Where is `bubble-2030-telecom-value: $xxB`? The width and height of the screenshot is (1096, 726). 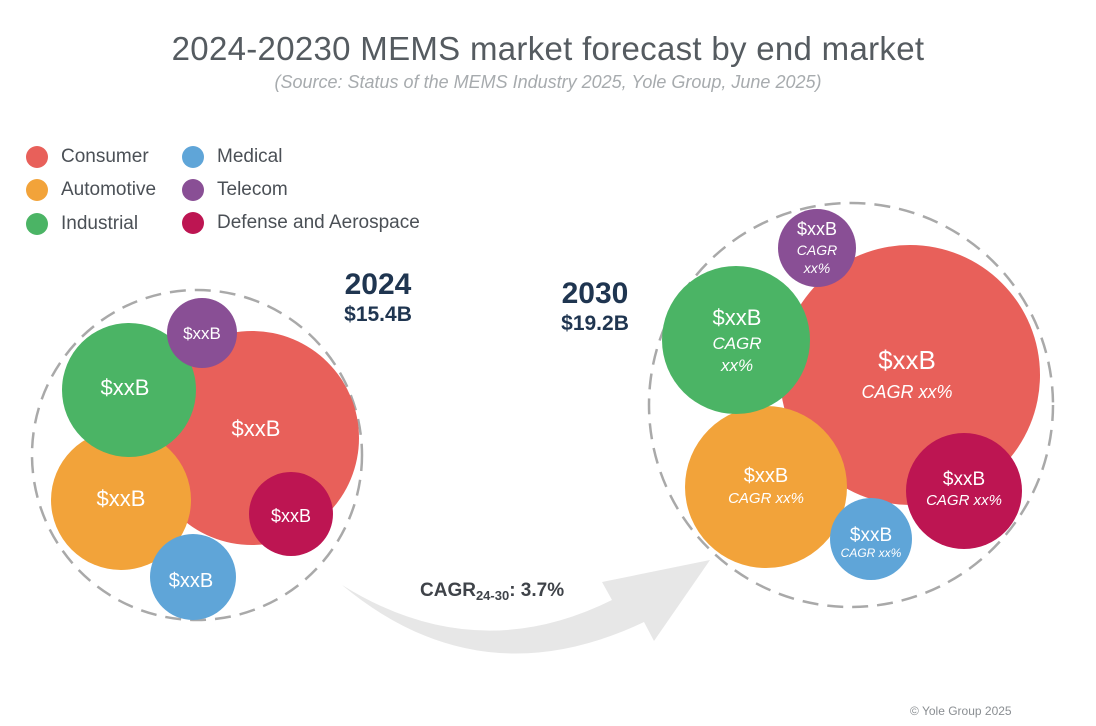
bubble-2030-telecom-value: $xxB is located at coordinates (817, 229).